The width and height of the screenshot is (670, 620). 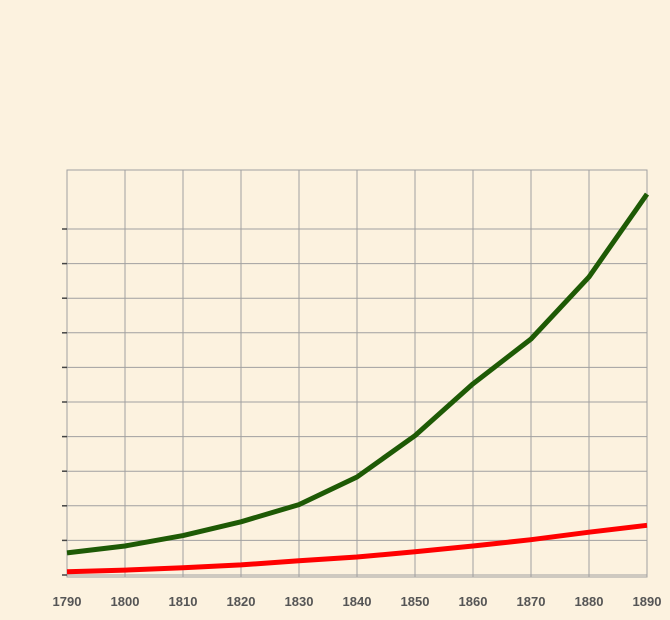 What do you see at coordinates (125, 601) in the screenshot?
I see `x-tick-label: 1800` at bounding box center [125, 601].